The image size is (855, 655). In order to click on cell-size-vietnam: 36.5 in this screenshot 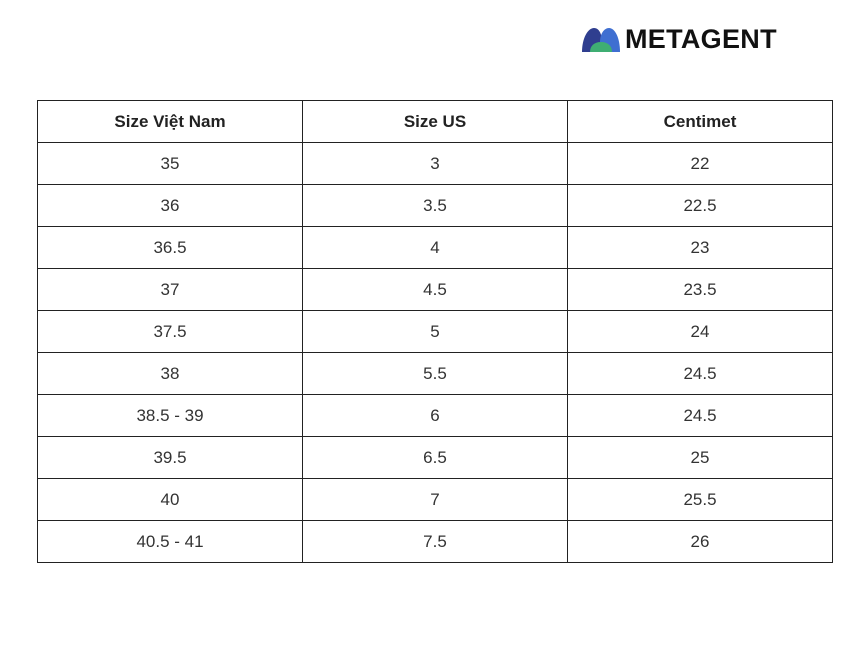, I will do `click(170, 247)`.